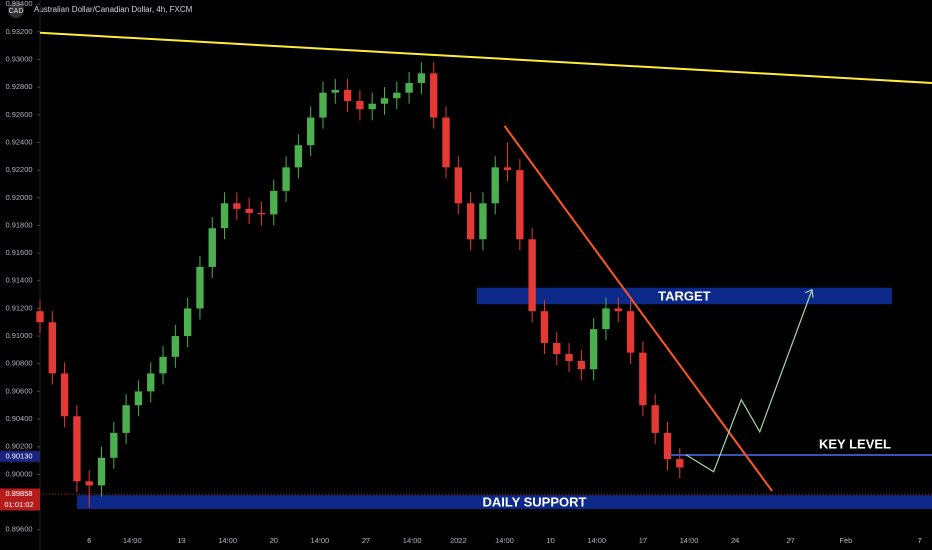 The height and width of the screenshot is (550, 932). What do you see at coordinates (18, 335) in the screenshot?
I see `y-tick-label: 0.91000` at bounding box center [18, 335].